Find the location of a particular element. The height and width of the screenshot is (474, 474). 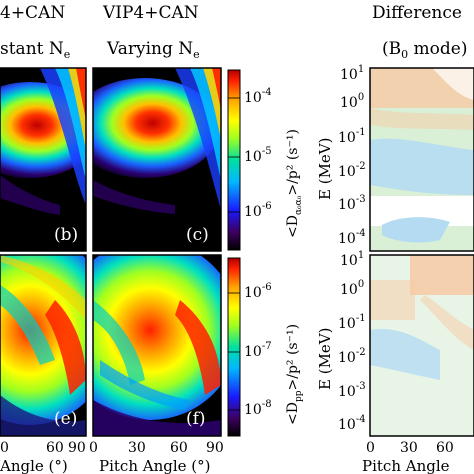

panel-f-frame is located at coordinates (157, 345).